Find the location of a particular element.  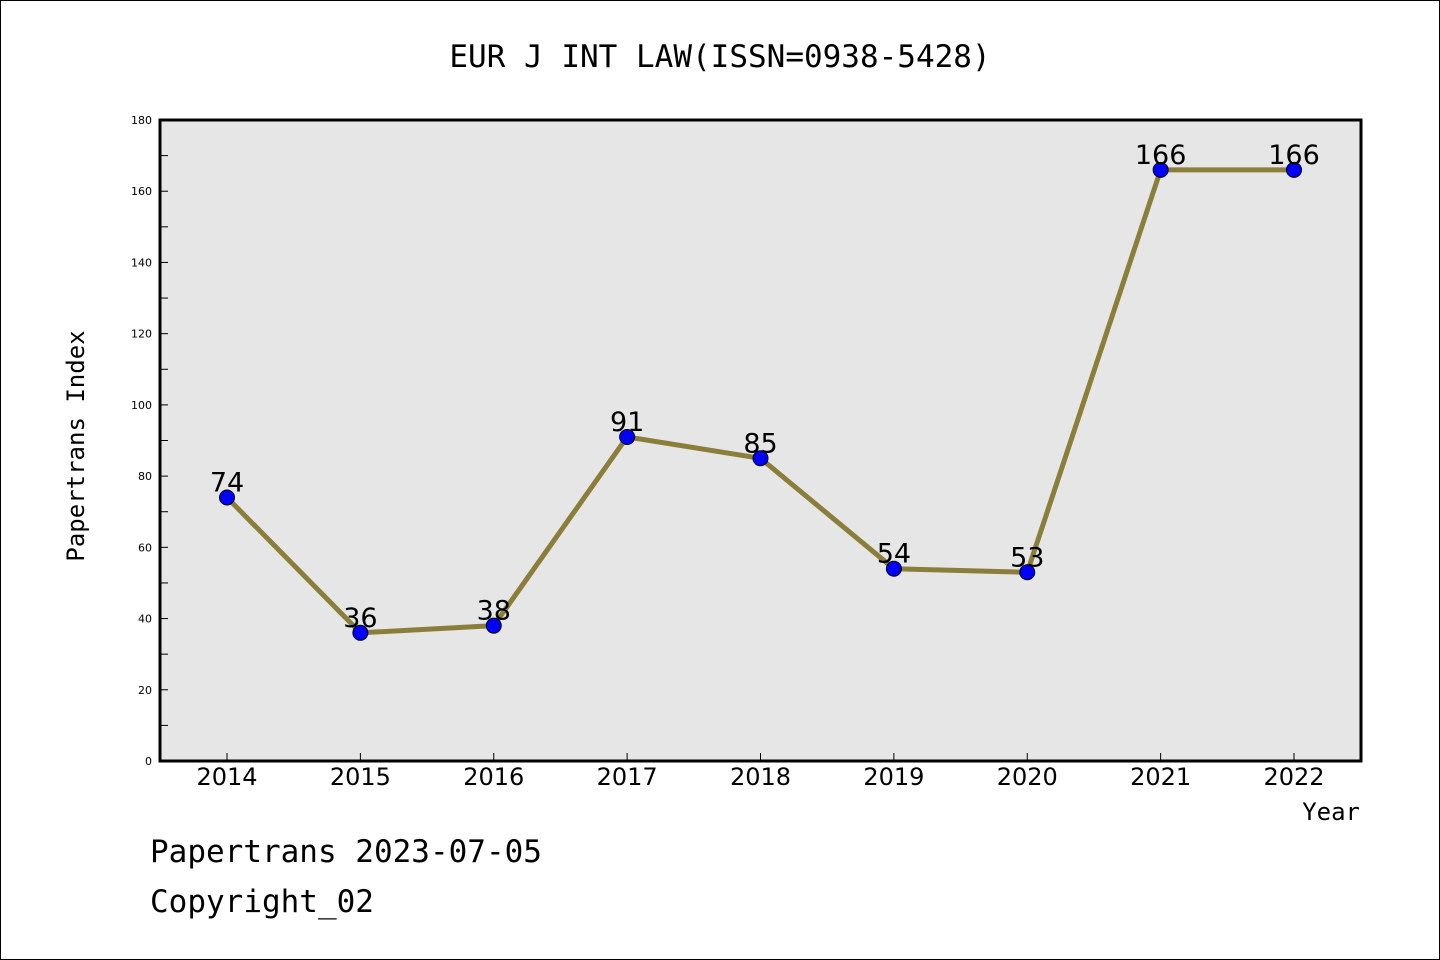

y-tick-label: 40 is located at coordinates (145, 619).